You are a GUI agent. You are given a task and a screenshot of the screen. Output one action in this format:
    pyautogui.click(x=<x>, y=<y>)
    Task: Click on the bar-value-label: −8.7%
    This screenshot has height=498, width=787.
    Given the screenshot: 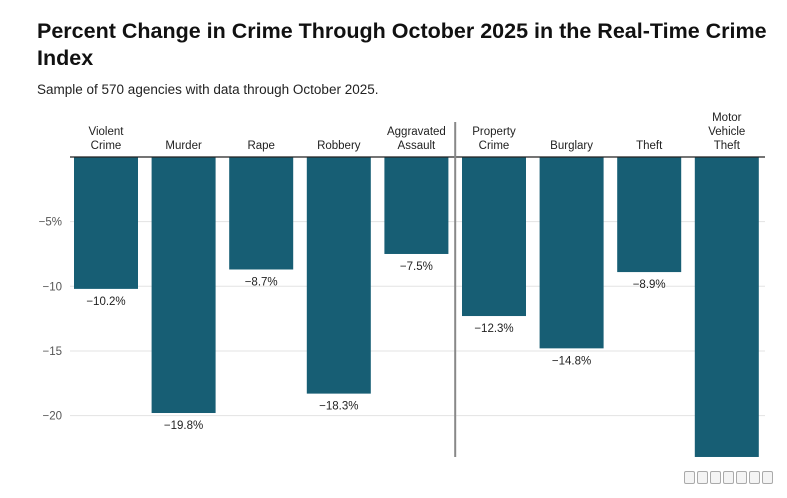 What is the action you would take?
    pyautogui.click(x=261, y=282)
    